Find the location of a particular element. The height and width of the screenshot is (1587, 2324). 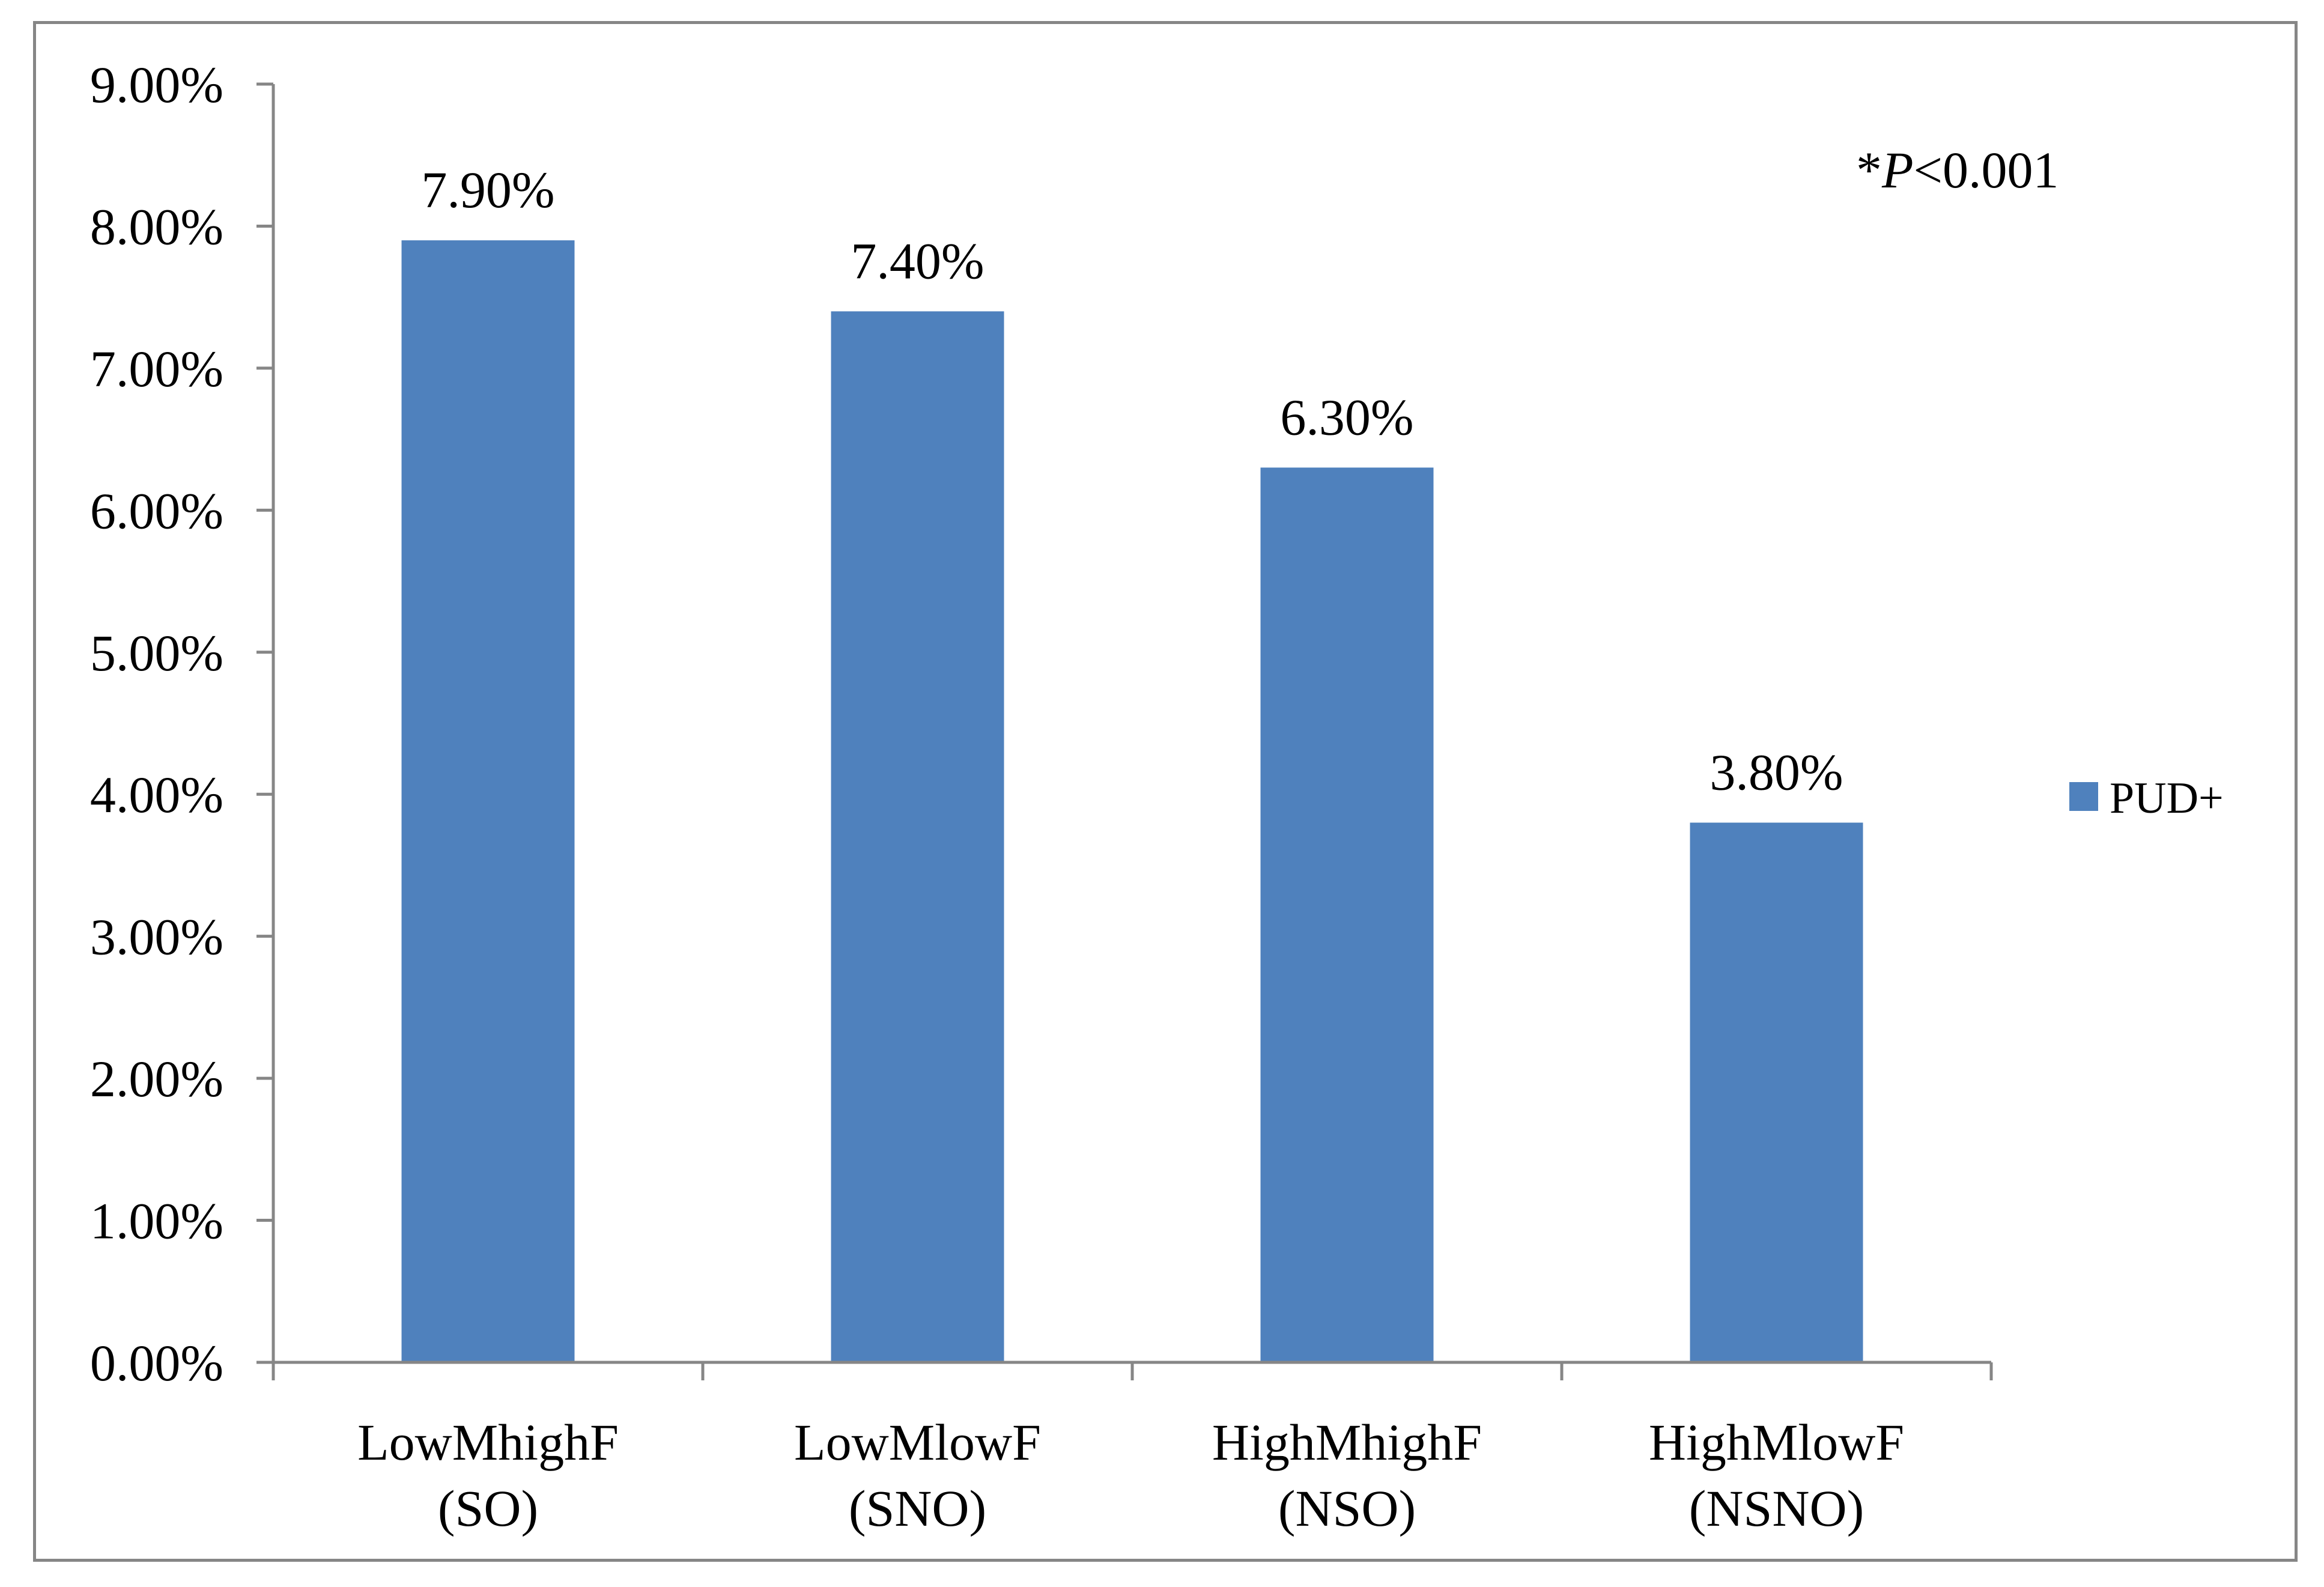

data-label: 7.40% is located at coordinates (917, 261).